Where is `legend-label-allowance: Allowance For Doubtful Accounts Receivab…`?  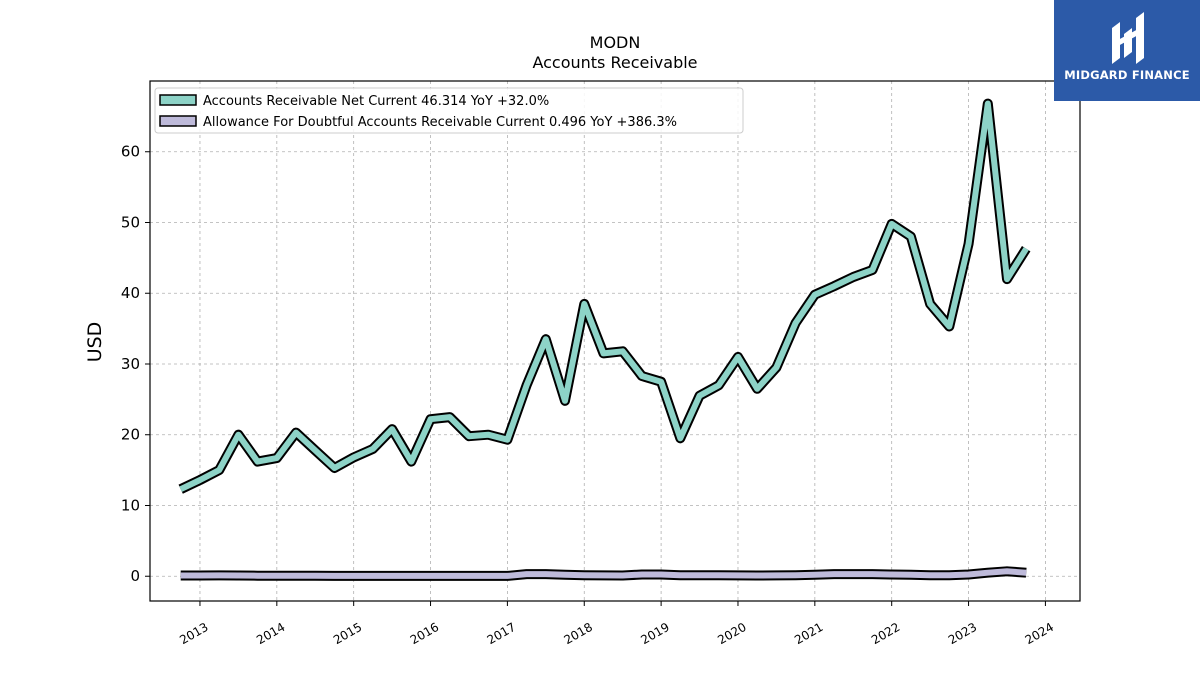
legend-label-allowance: Allowance For Doubtful Accounts Receivab… is located at coordinates (440, 122).